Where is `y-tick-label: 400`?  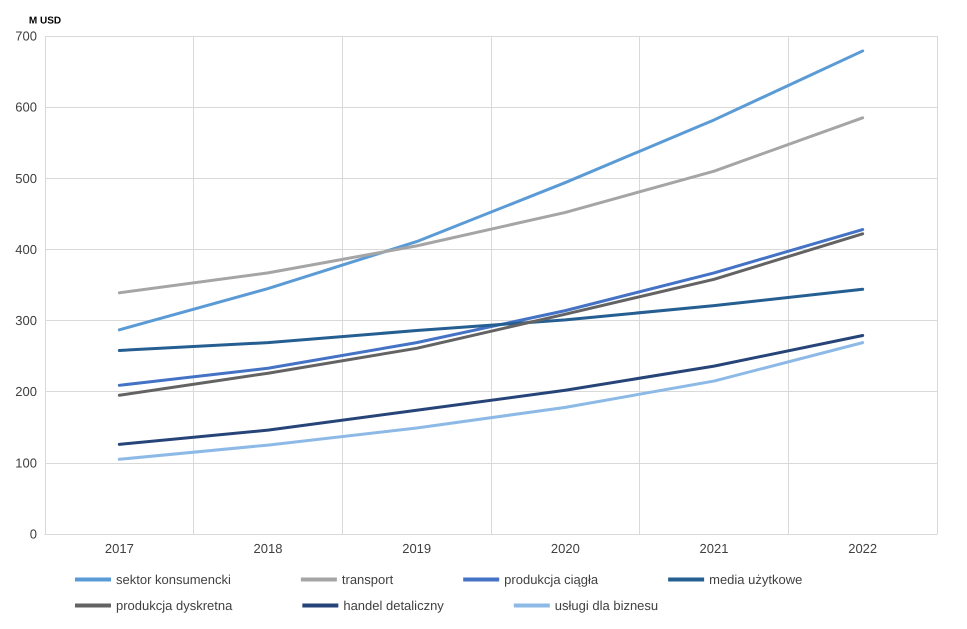 y-tick-label: 400 is located at coordinates (26, 249).